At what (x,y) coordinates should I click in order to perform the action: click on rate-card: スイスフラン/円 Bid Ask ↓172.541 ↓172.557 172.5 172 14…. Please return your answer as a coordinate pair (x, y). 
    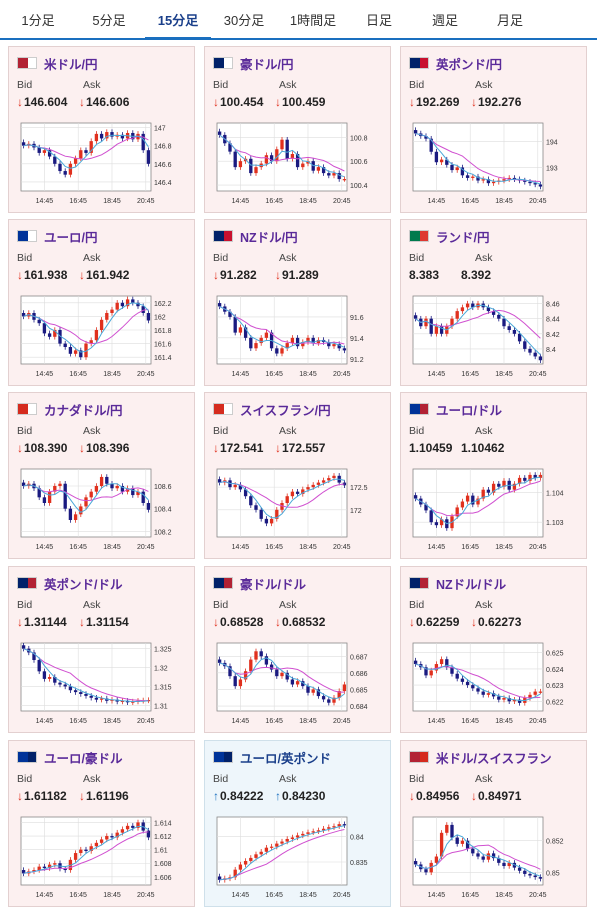
    Looking at the image, I should click on (297, 475).